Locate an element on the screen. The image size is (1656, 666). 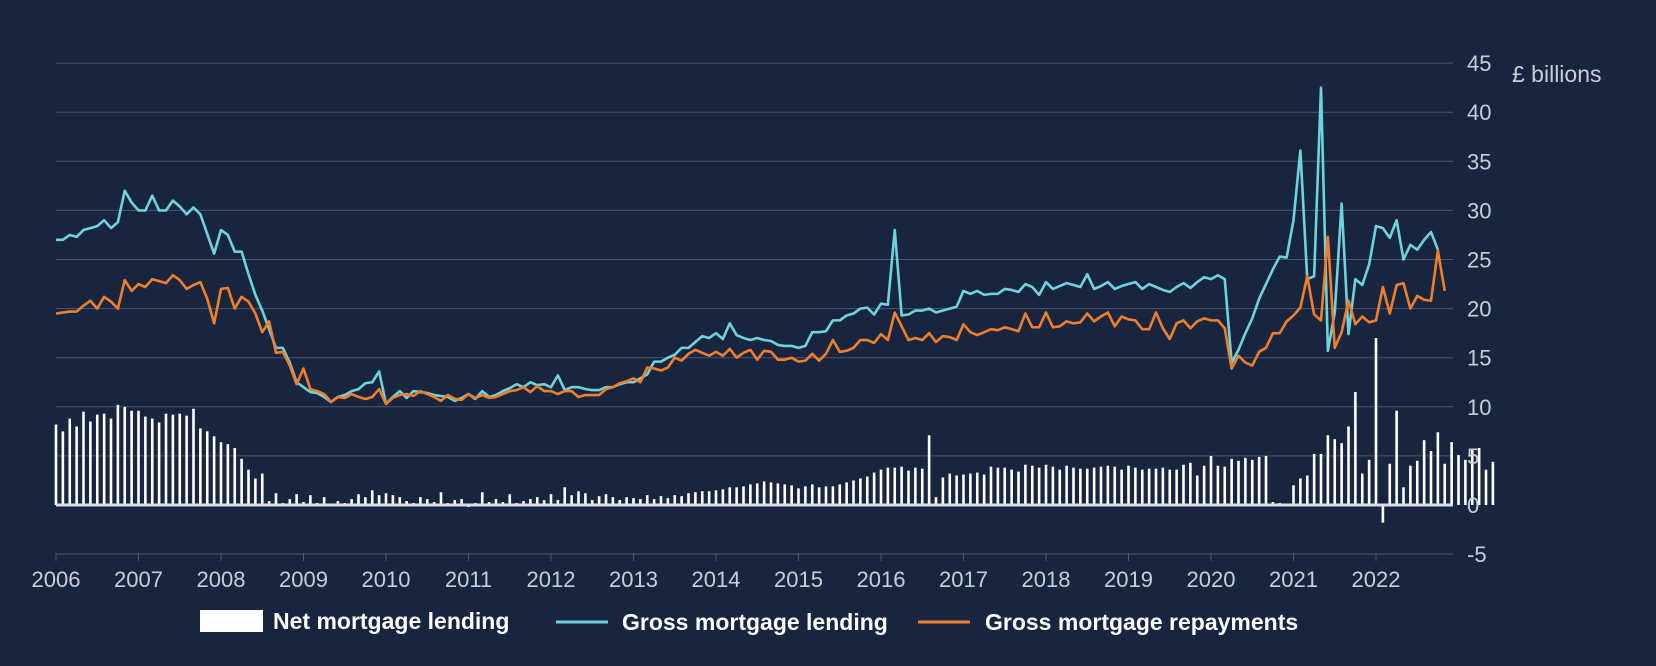
x-tick-label: 2014 is located at coordinates (716, 579).